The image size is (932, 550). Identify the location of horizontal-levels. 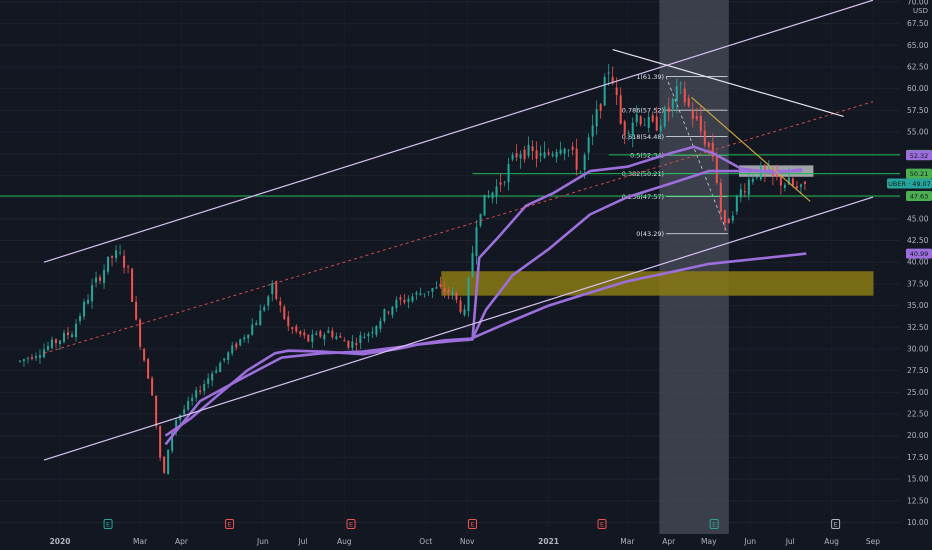
(450, 175).